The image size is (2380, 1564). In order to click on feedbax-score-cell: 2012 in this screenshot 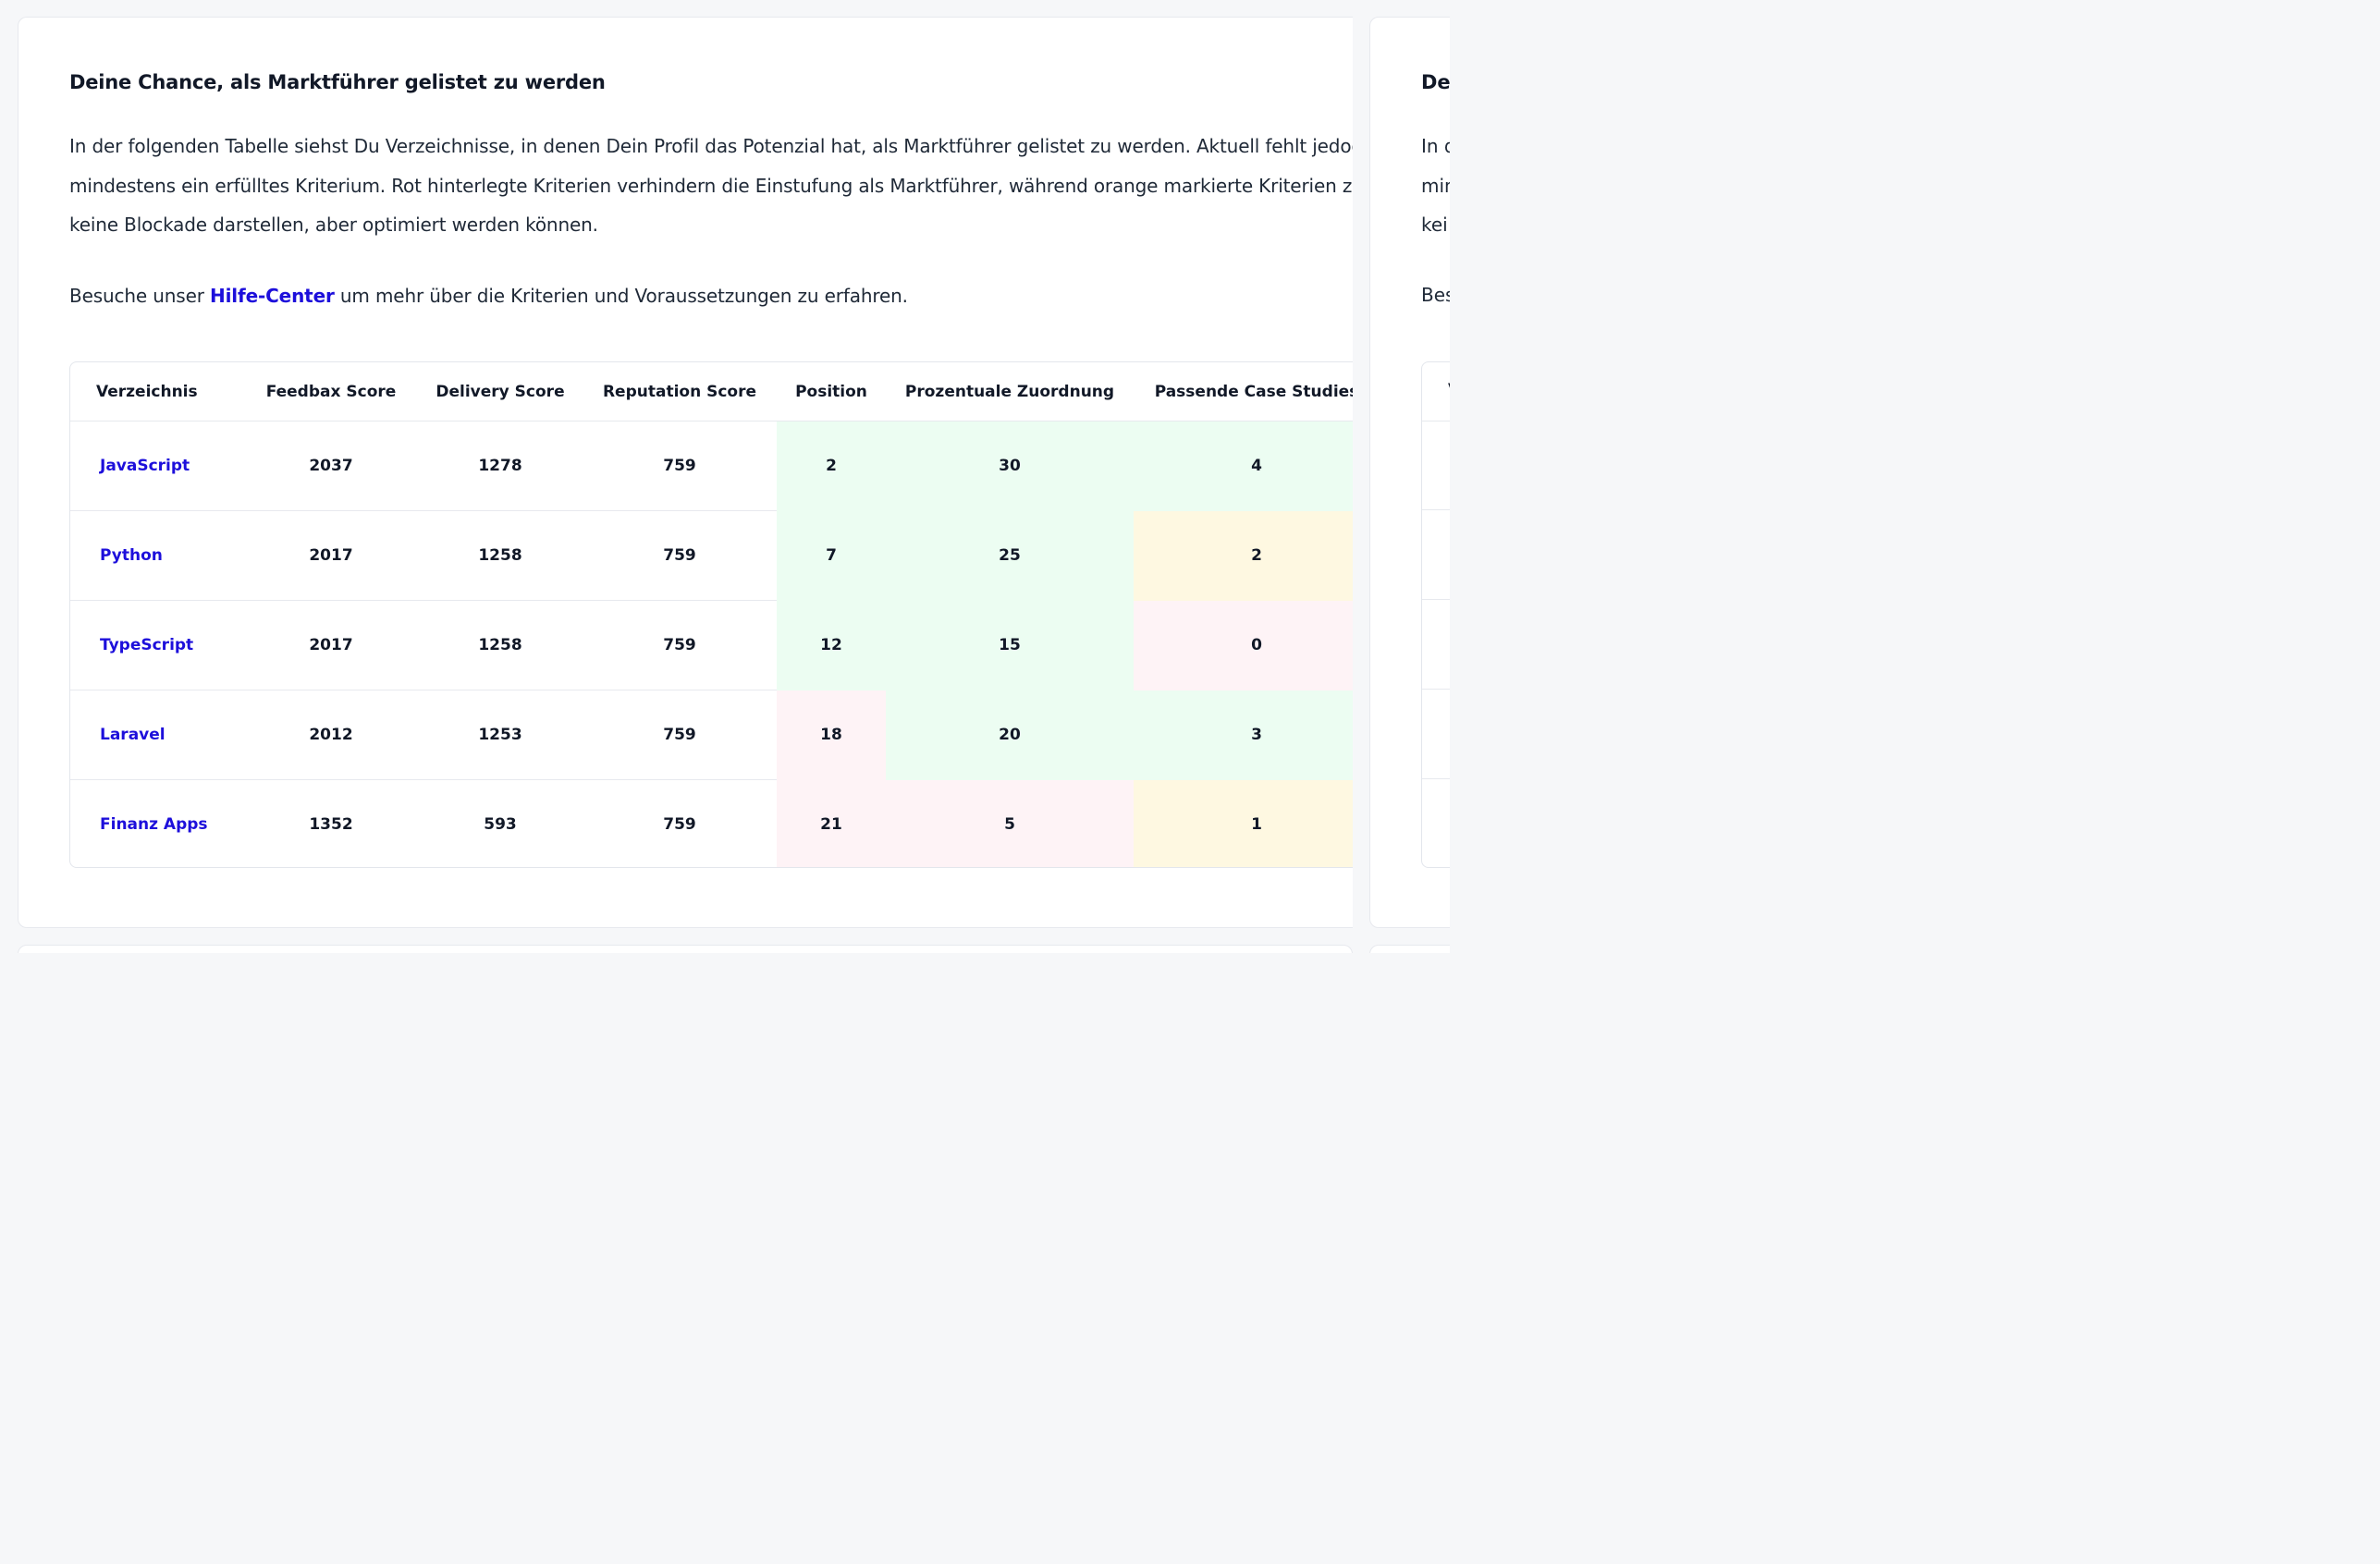, I will do `click(331, 735)`.